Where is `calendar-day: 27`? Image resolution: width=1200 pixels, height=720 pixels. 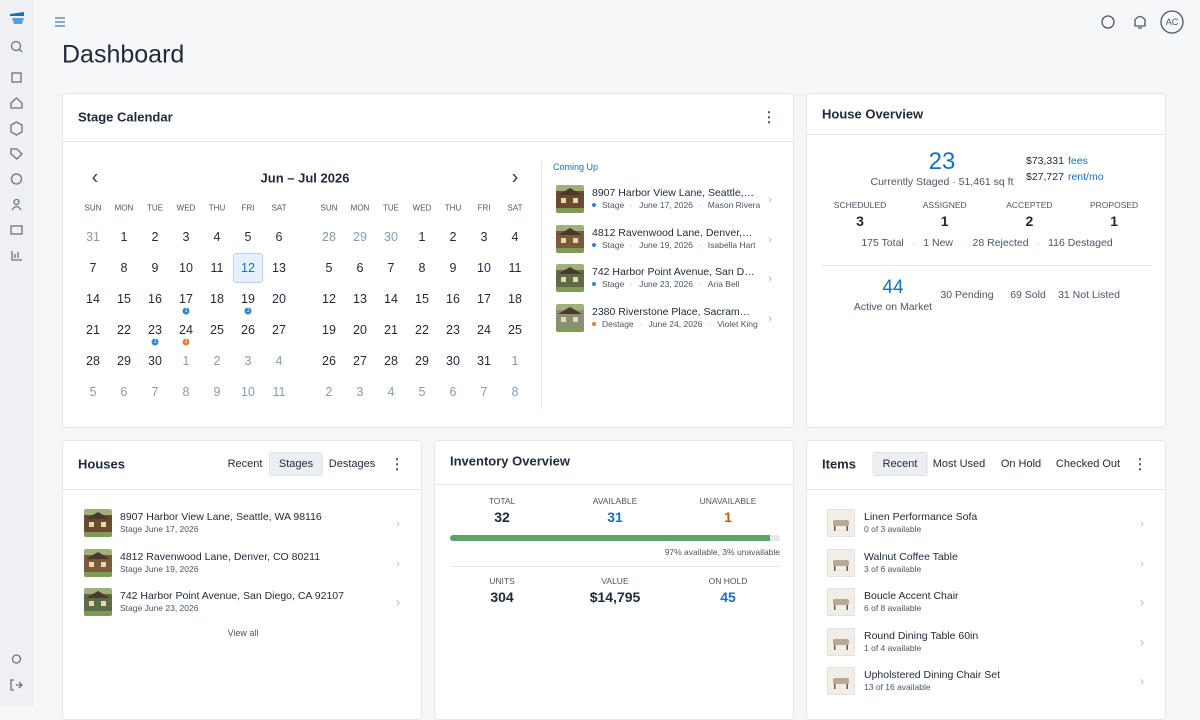
calendar-day: 27 is located at coordinates (279, 330).